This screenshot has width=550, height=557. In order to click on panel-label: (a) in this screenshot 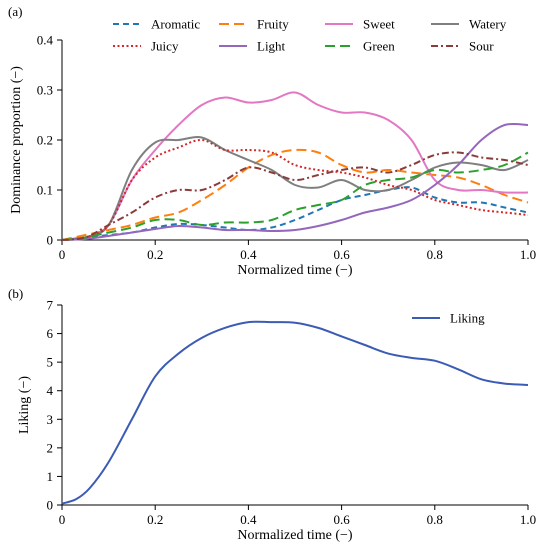, I will do `click(15, 11)`.